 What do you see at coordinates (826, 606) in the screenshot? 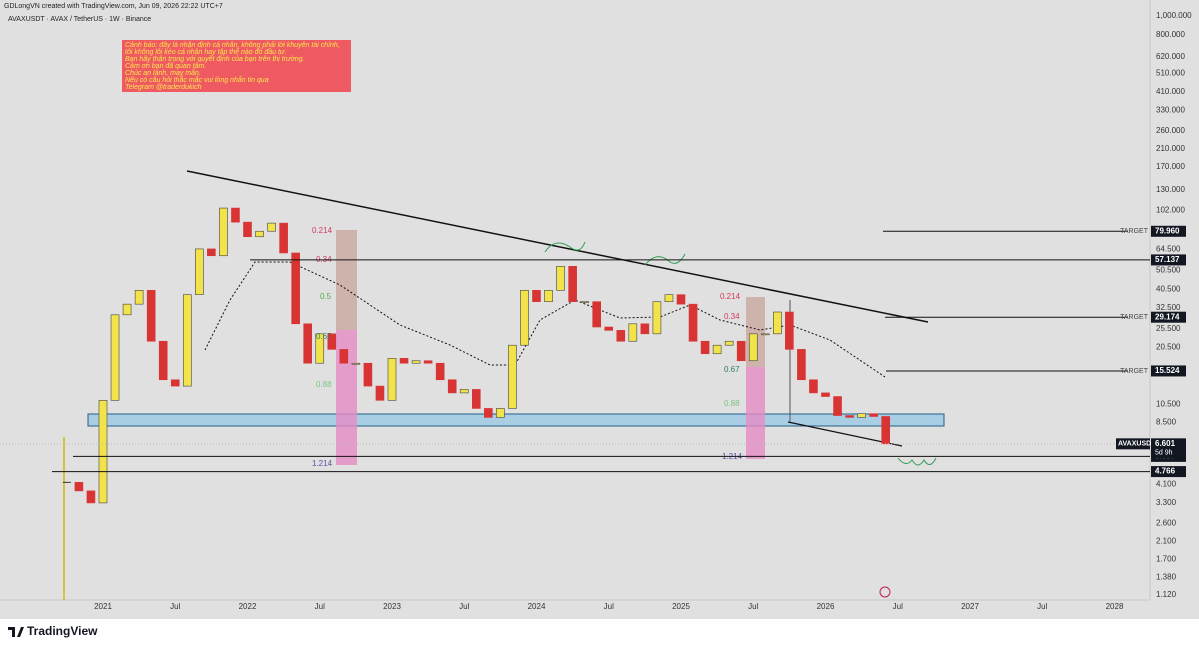
I see `x-tick-label: 2026` at bounding box center [826, 606].